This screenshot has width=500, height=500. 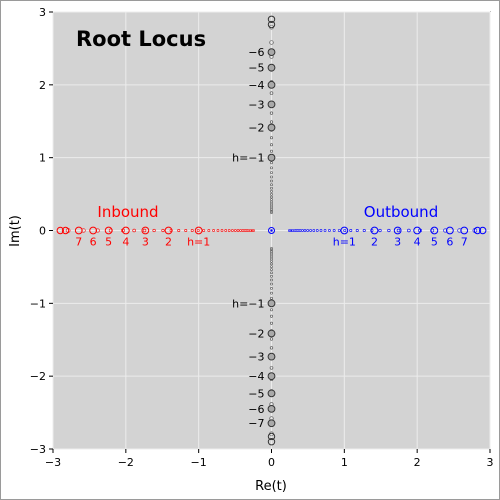 What do you see at coordinates (271, 486) in the screenshot?
I see `x-axis-label: Re(t)` at bounding box center [271, 486].